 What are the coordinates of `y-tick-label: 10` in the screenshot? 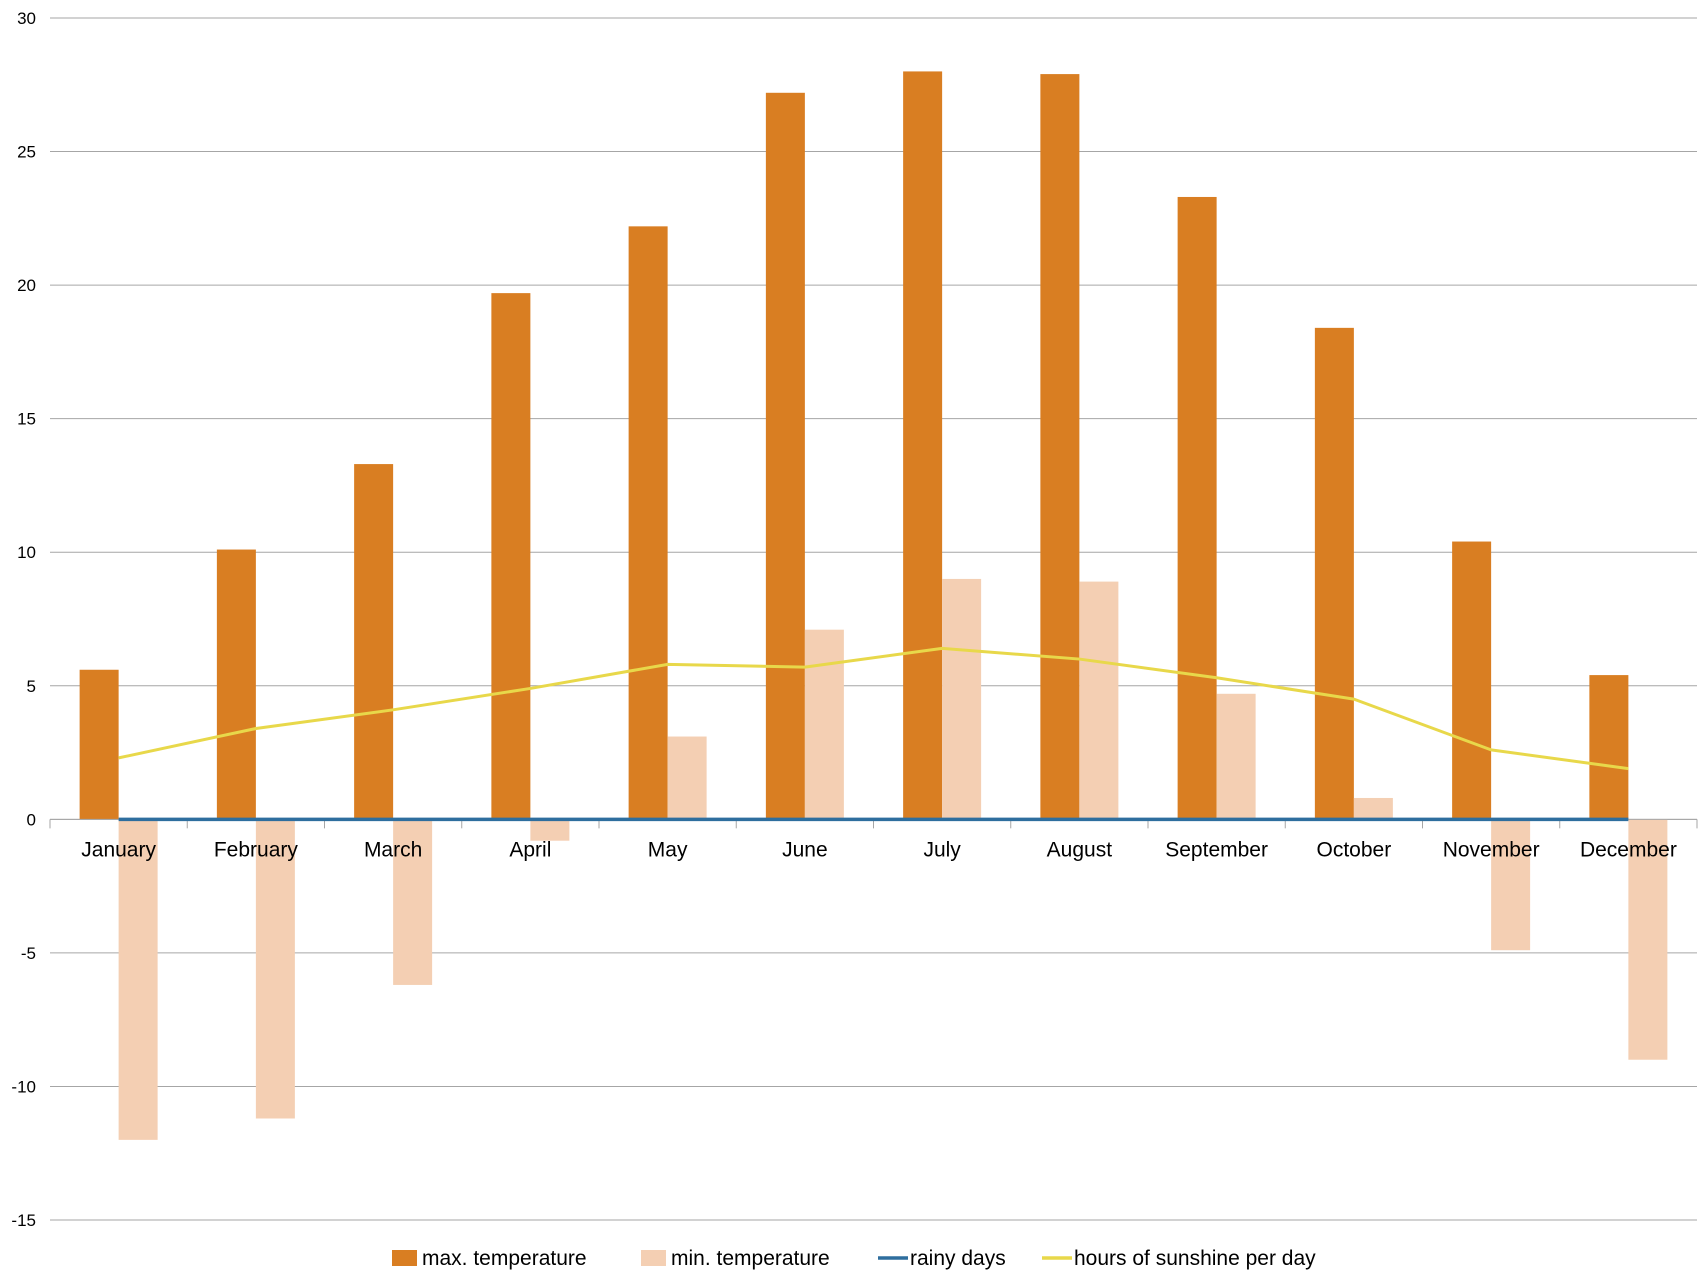 It's located at (26, 552).